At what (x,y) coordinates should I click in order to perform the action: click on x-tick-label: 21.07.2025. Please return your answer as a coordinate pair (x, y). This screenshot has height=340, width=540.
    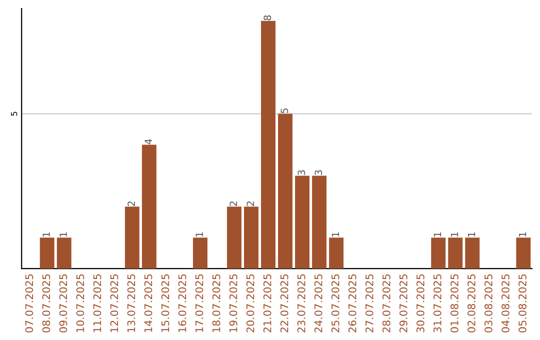
    Looking at the image, I should click on (267, 303).